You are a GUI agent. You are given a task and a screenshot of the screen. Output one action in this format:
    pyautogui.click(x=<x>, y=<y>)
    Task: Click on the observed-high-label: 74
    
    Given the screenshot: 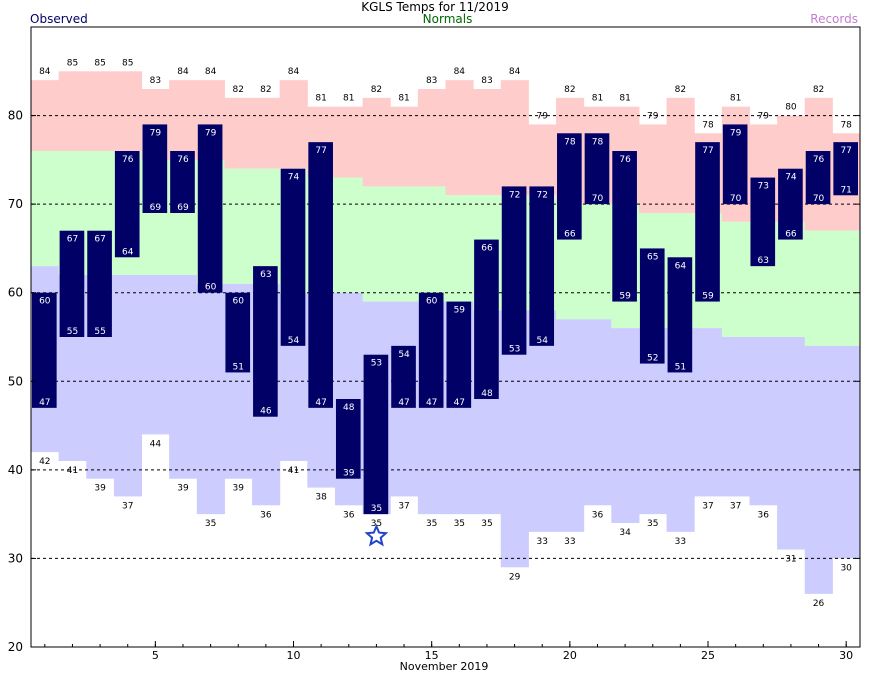 What is the action you would take?
    pyautogui.click(x=791, y=178)
    